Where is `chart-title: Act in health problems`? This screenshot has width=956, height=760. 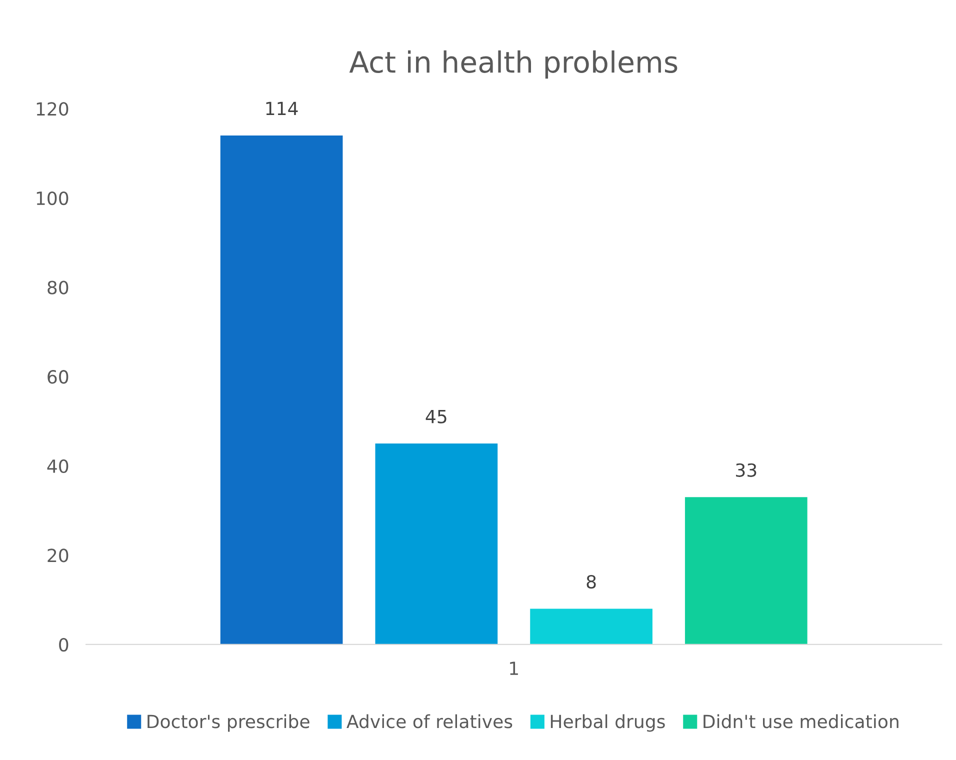 chart-title: Act in health problems is located at coordinates (513, 64).